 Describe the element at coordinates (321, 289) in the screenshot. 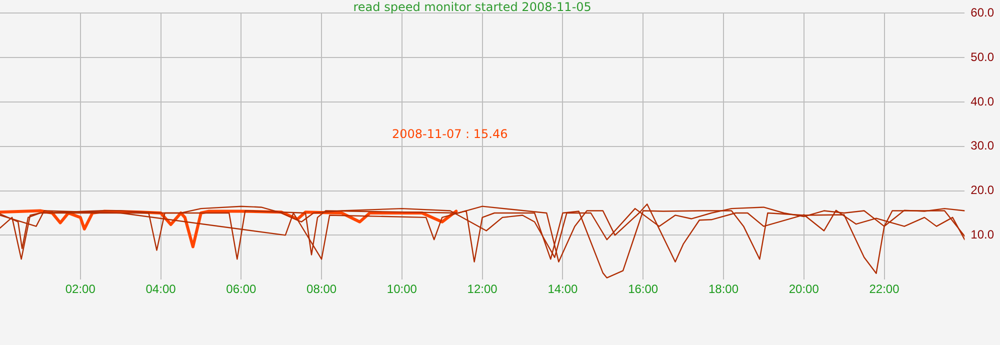

I see `x-tick-label: 08:00` at that location.